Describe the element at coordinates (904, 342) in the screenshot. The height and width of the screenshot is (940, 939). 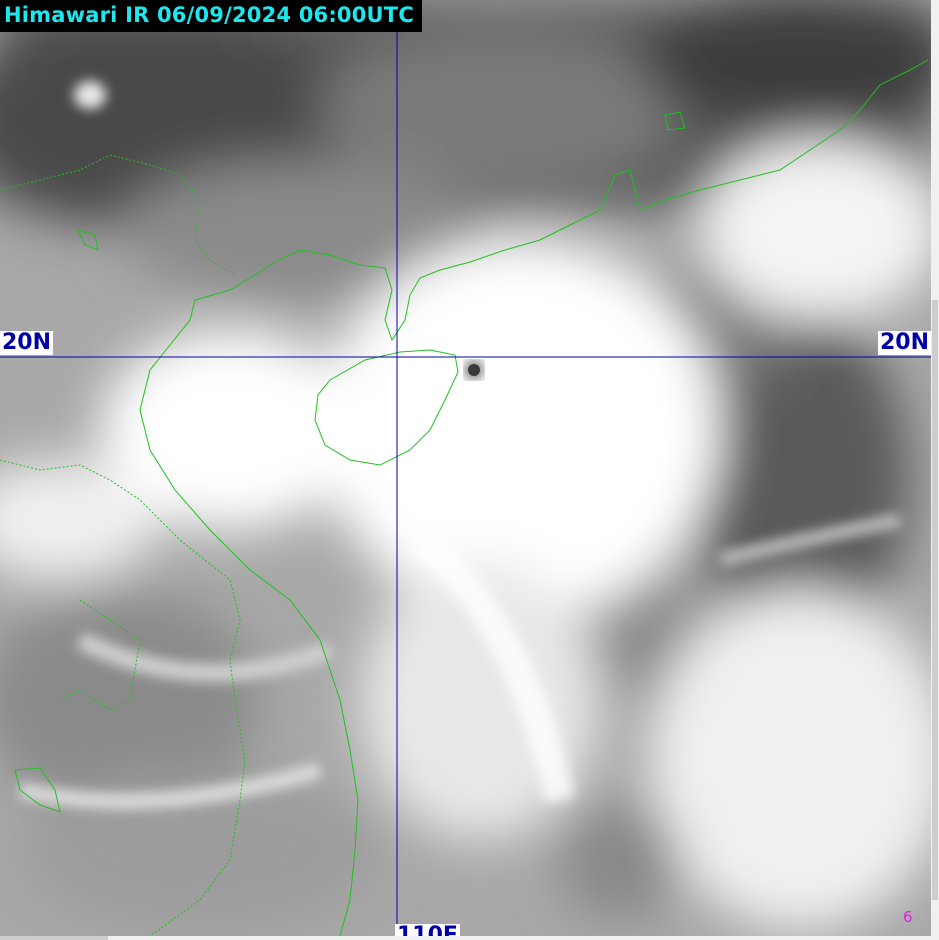
I see `latitude-label-right: 20N` at that location.